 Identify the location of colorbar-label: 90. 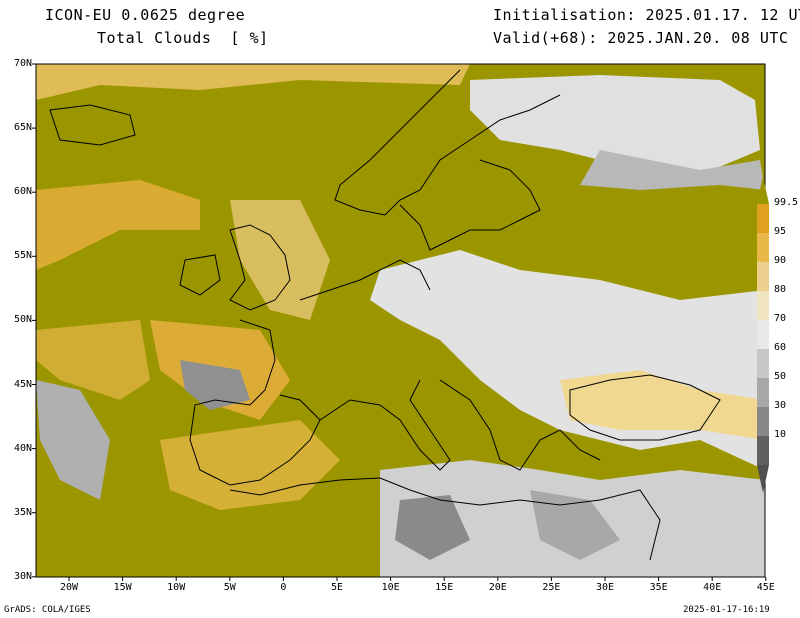
(780, 260).